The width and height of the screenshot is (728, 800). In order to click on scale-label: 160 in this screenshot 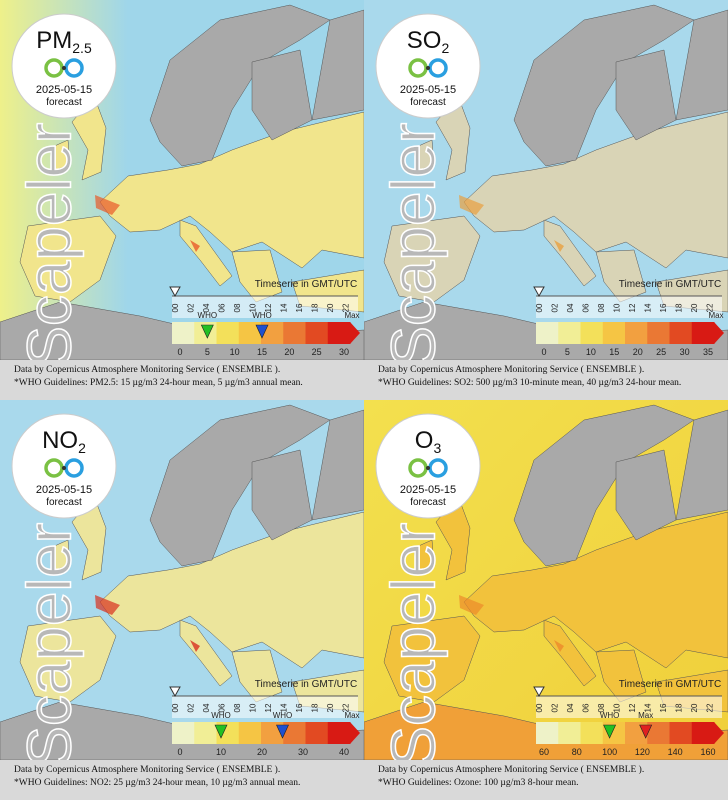, I will do `click(707, 752)`.